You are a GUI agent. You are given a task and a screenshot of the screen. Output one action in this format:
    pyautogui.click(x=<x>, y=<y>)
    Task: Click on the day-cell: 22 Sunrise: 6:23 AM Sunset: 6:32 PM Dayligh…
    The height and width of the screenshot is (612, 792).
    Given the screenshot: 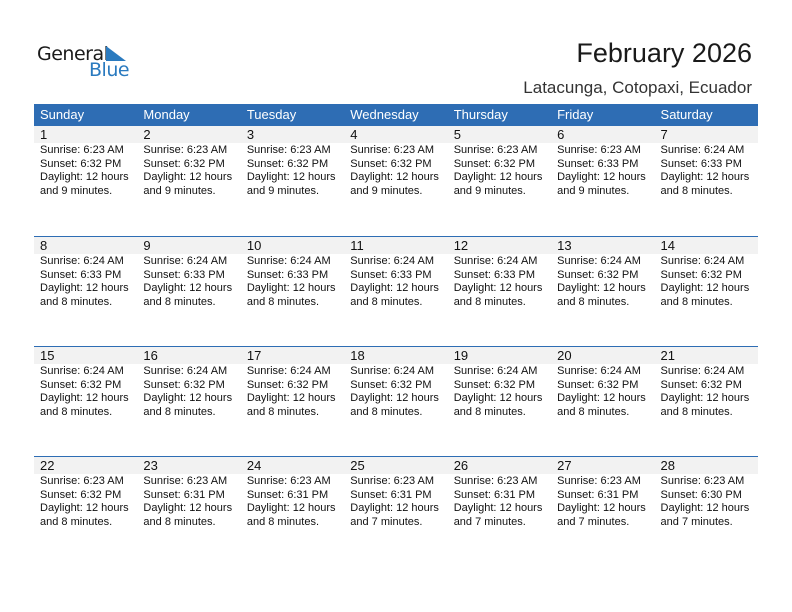 What is the action you would take?
    pyautogui.click(x=86, y=511)
    